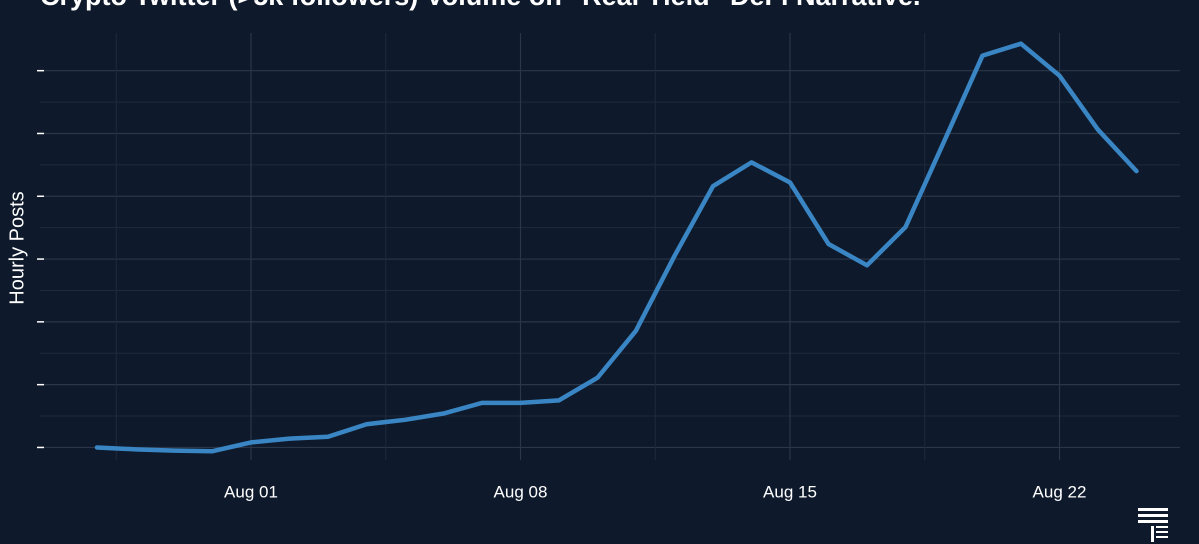  Describe the element at coordinates (1153, 525) in the screenshot. I see `logo` at that location.